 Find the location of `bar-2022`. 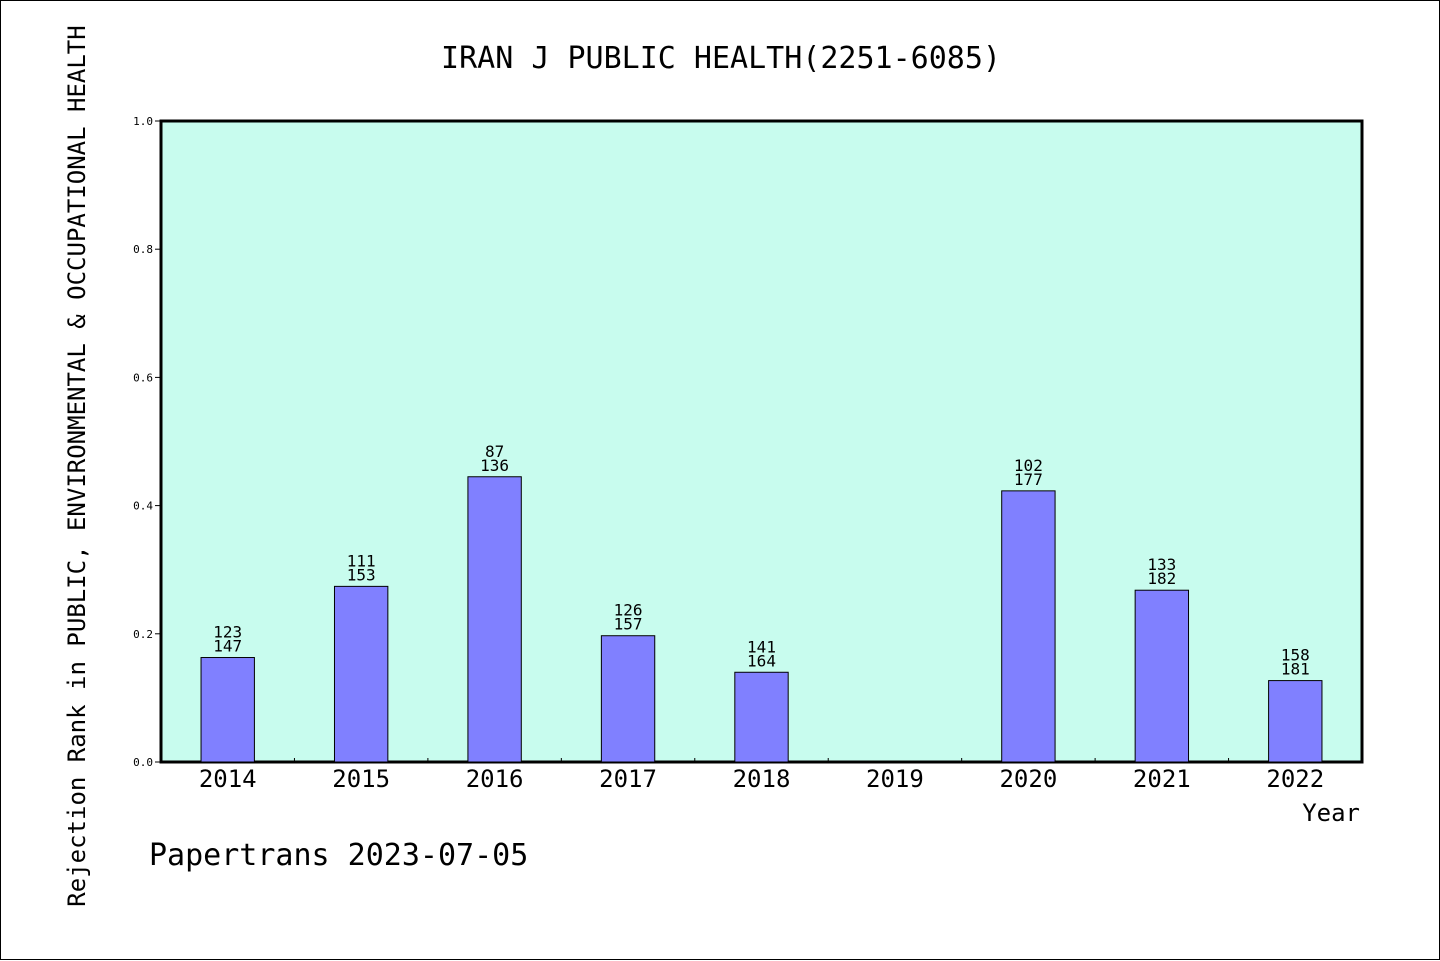

bar-2022 is located at coordinates (1295, 721).